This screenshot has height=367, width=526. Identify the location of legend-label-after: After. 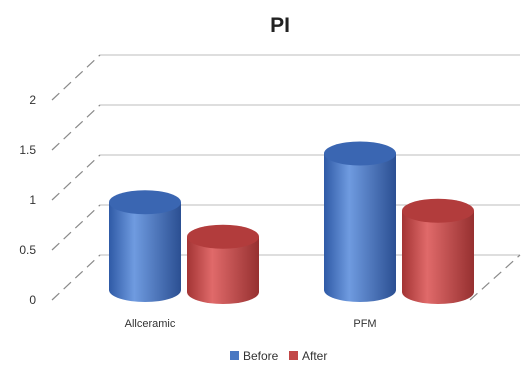
(314, 356).